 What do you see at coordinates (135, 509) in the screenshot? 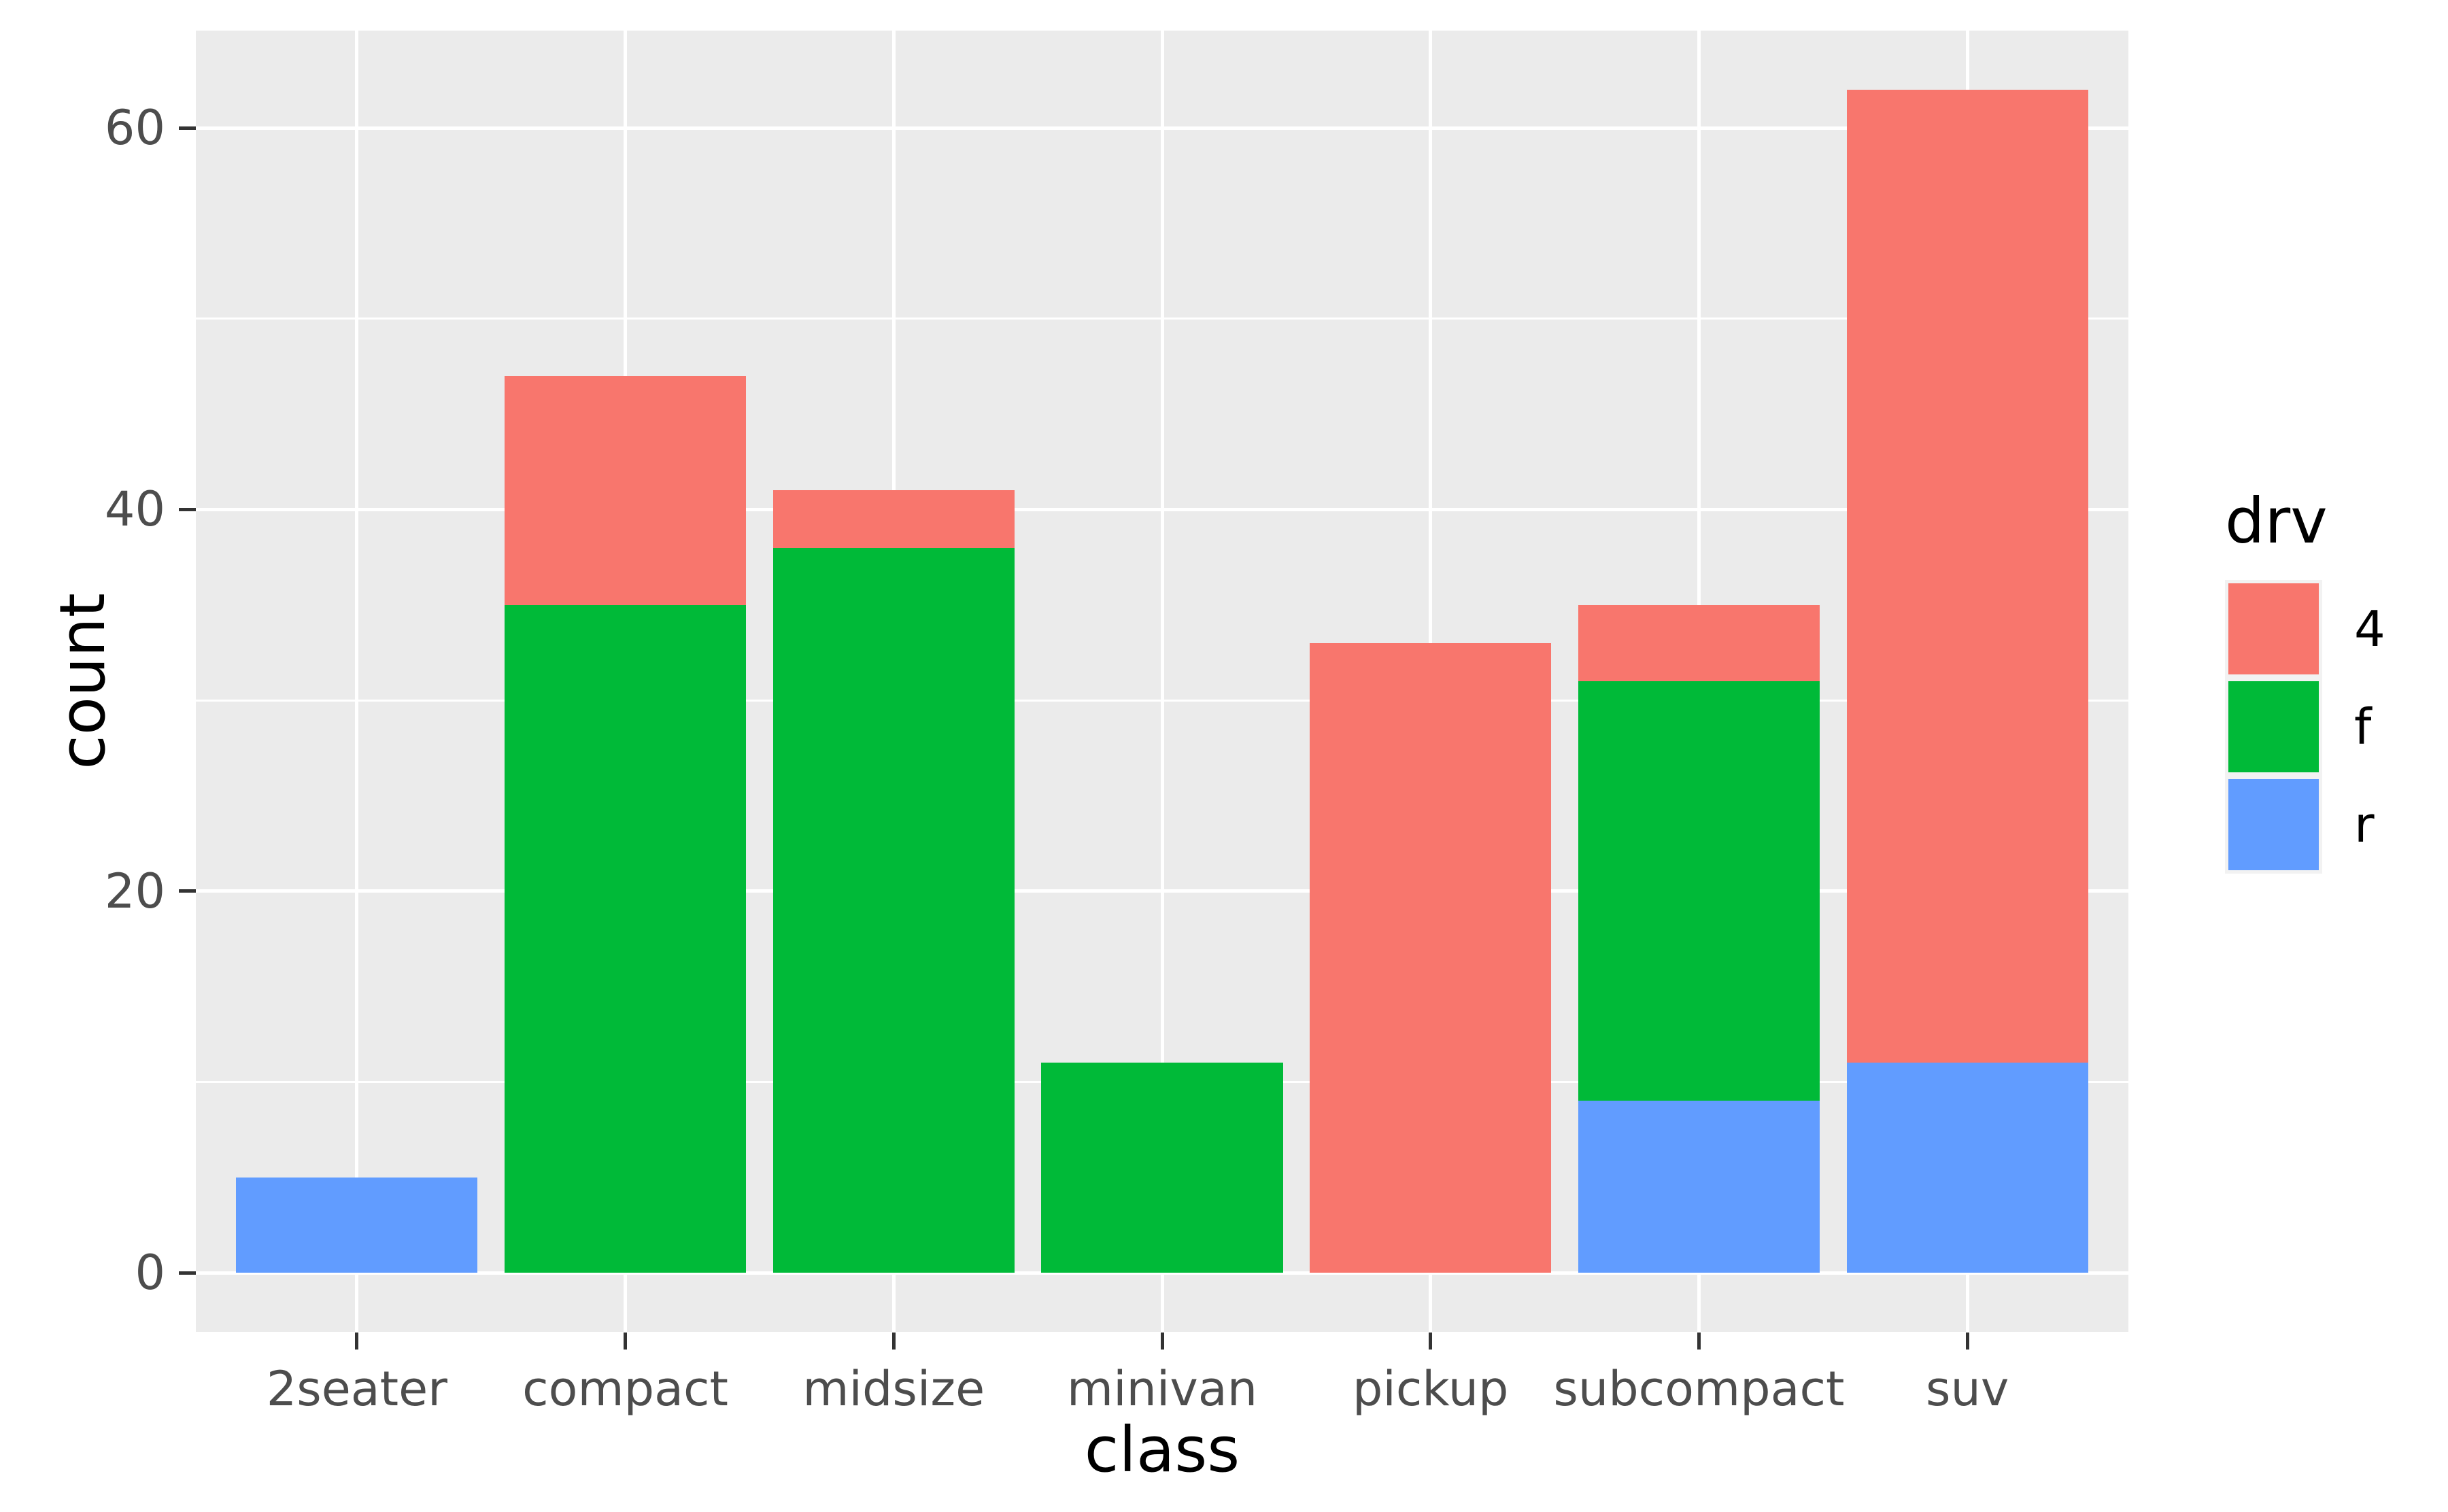
I see `y-axis-tick-label: 40` at bounding box center [135, 509].